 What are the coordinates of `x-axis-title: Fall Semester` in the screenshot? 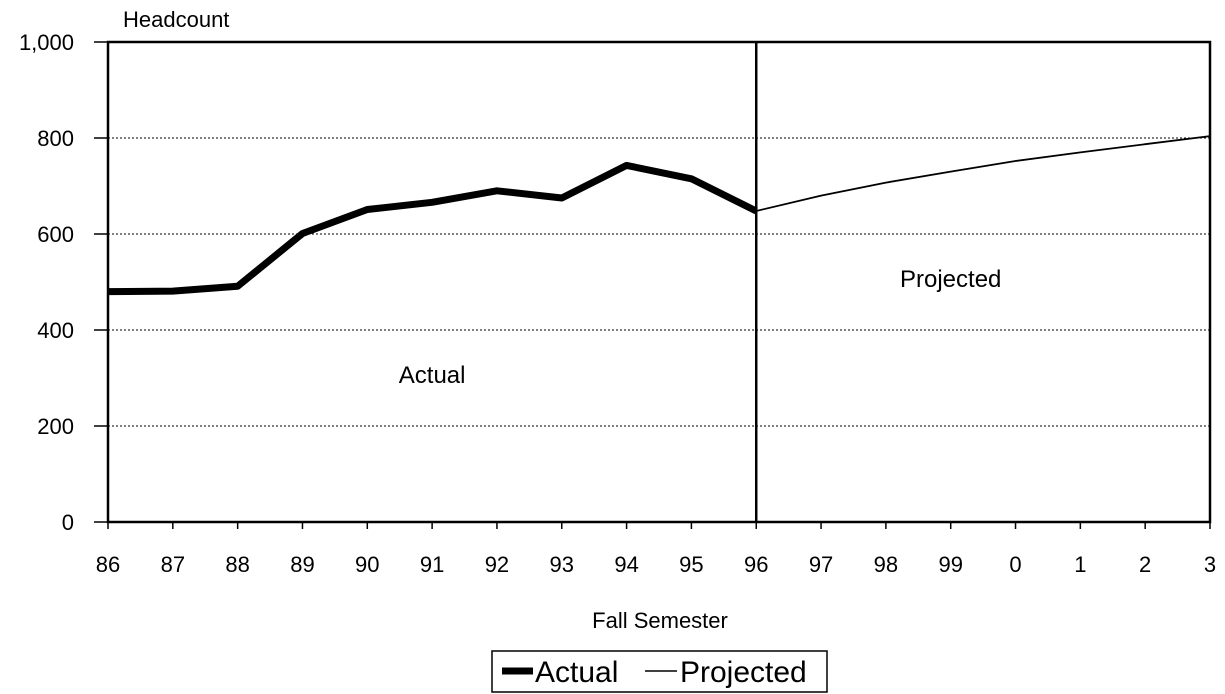 It's located at (660, 620).